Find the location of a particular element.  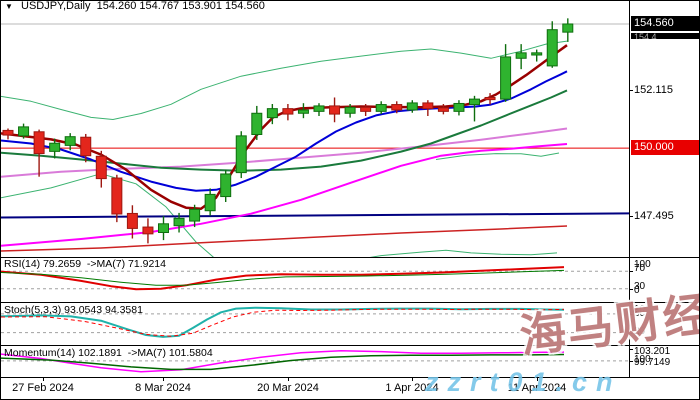

rsi-ma-line is located at coordinates (283, 277).